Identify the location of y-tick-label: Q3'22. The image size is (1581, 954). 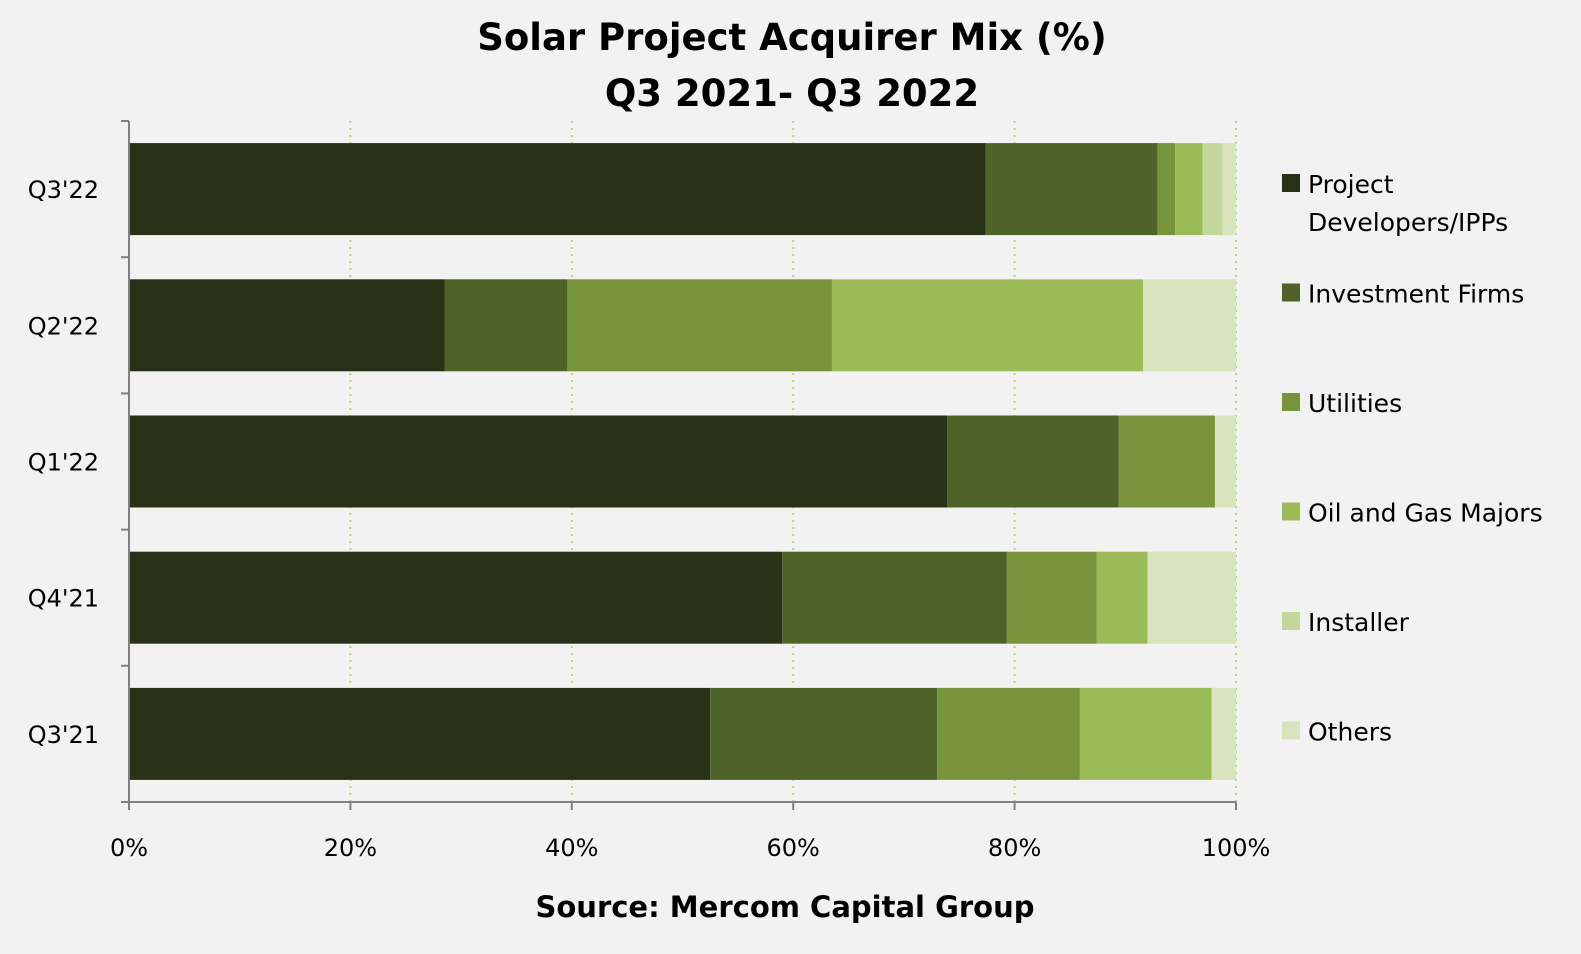
(63, 190).